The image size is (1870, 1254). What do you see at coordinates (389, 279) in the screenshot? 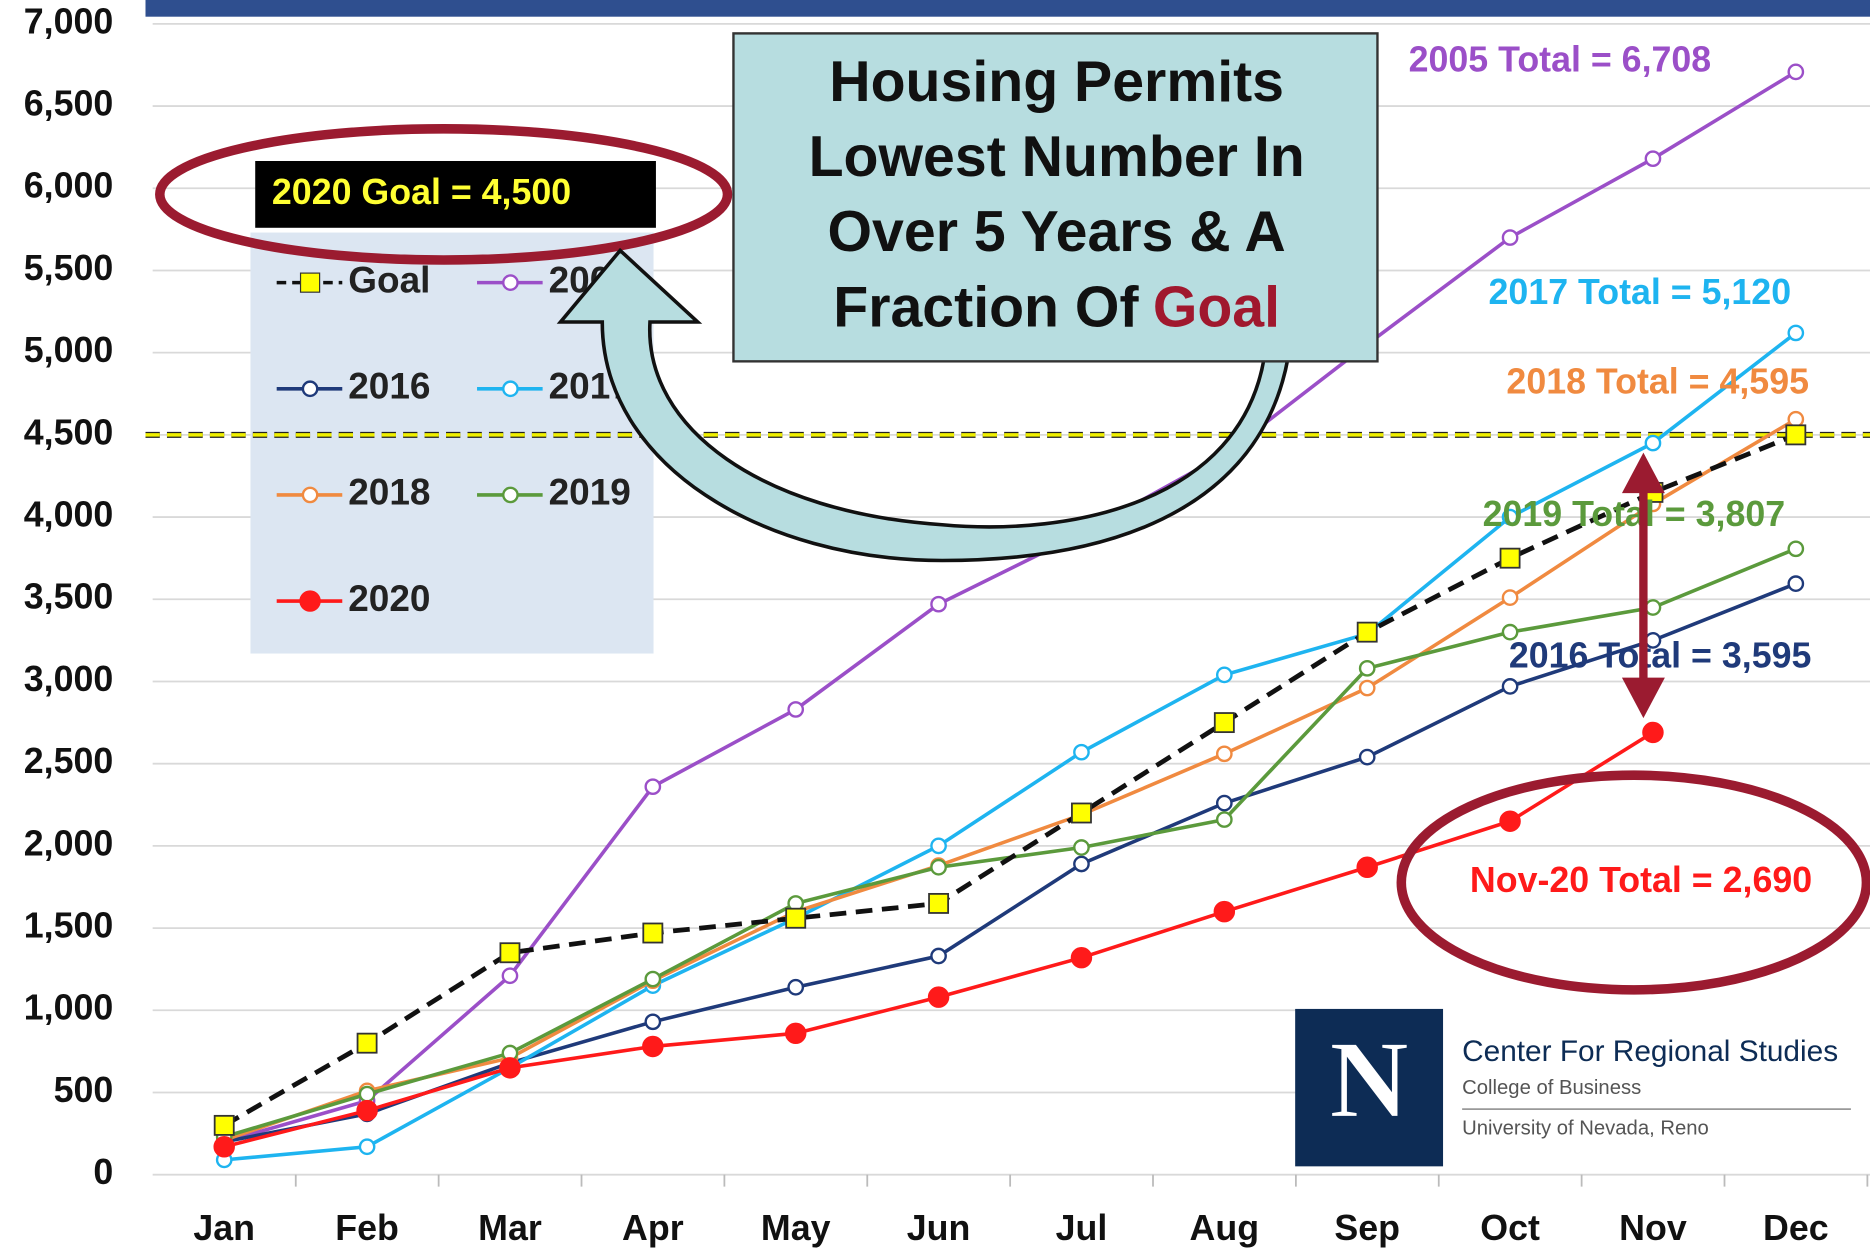
I see `legend-label: Goal` at bounding box center [389, 279].